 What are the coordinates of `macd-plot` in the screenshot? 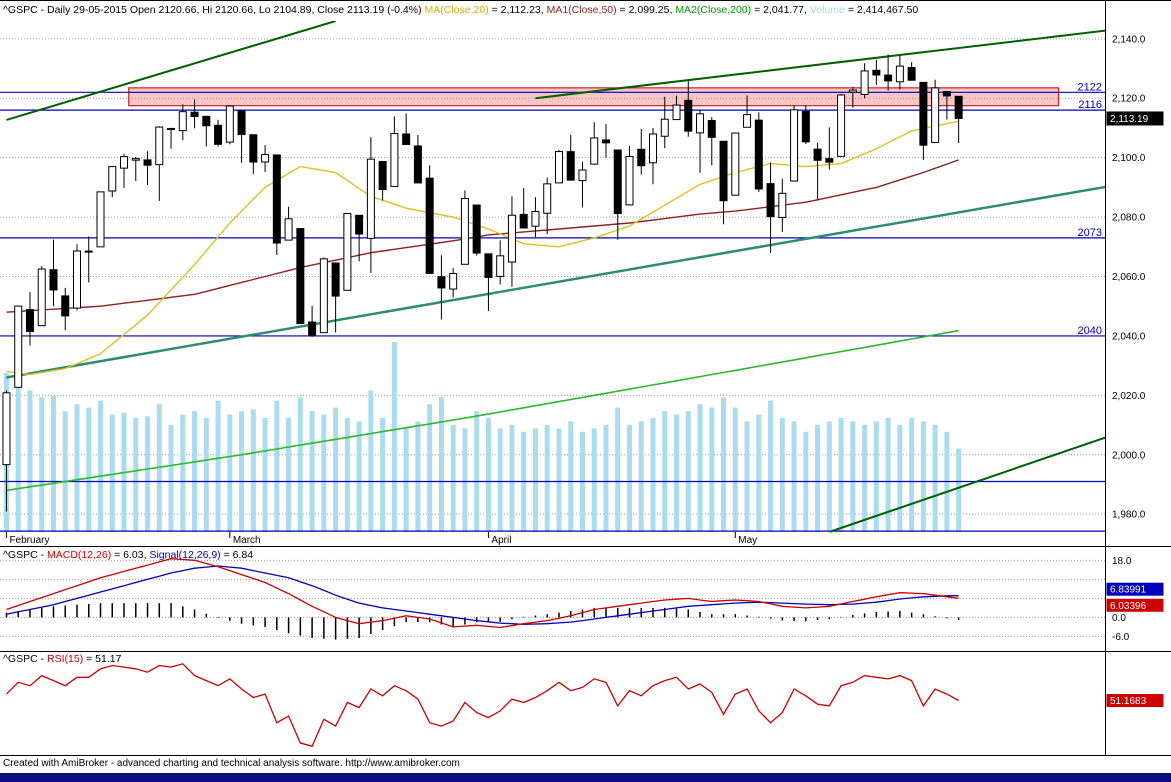 It's located at (552, 599).